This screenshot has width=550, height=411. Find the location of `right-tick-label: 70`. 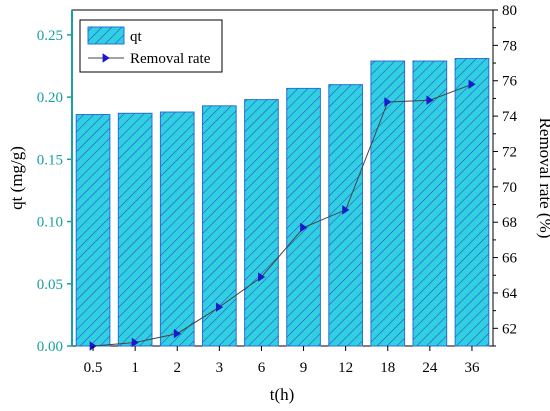

right-tick-label: 70 is located at coordinates (509, 188).